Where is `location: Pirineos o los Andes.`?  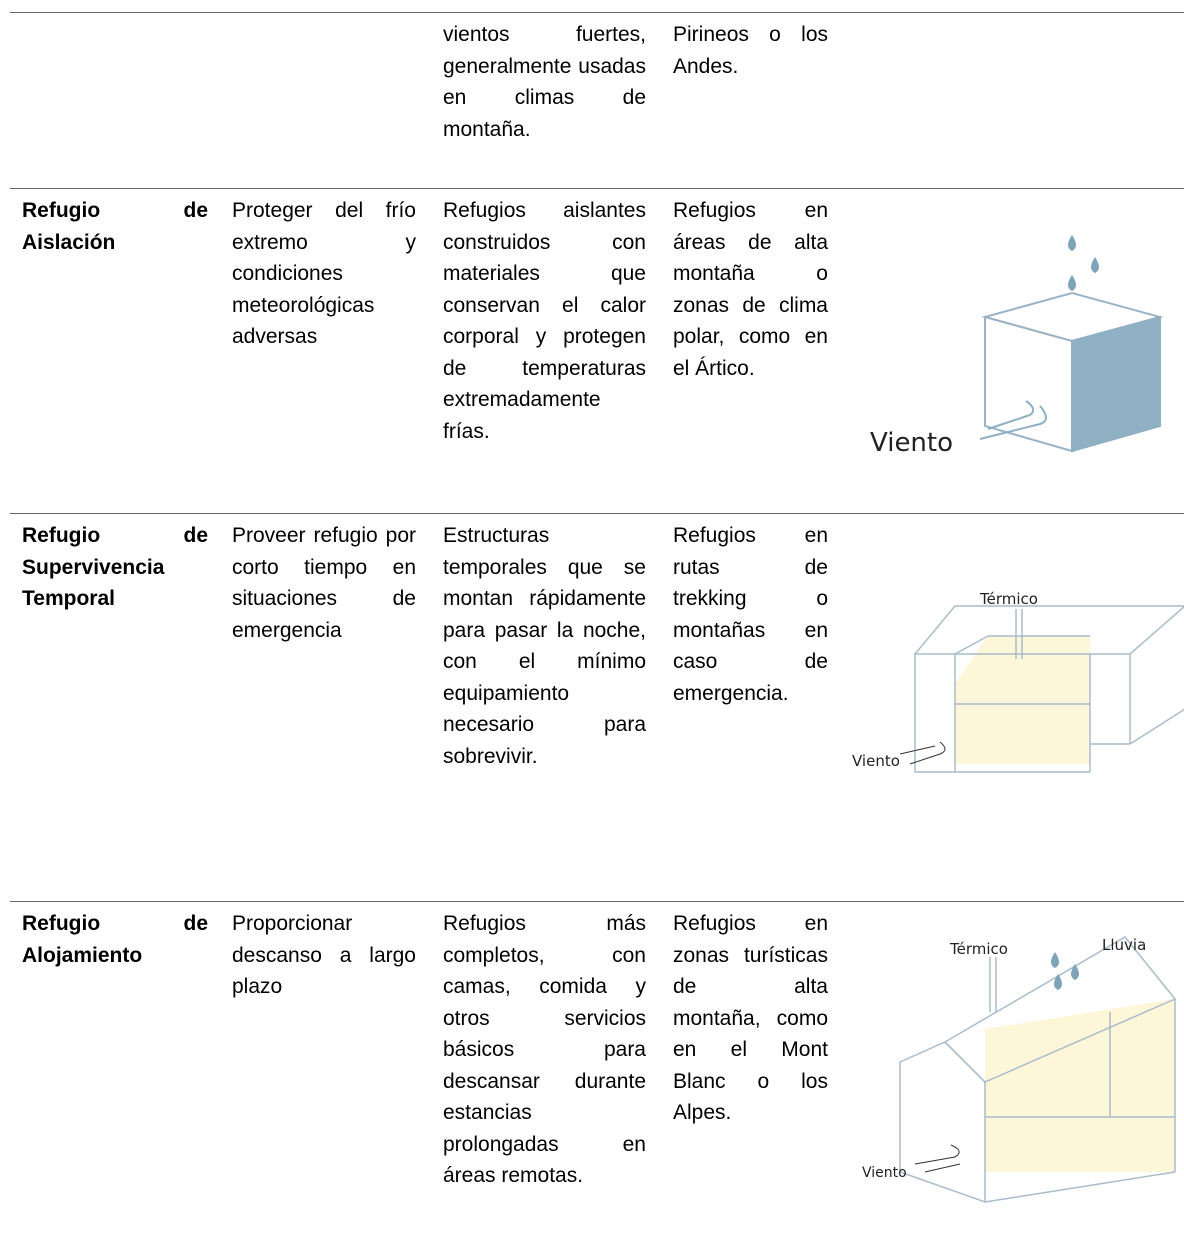
location: Pirineos o los Andes. is located at coordinates (750, 50).